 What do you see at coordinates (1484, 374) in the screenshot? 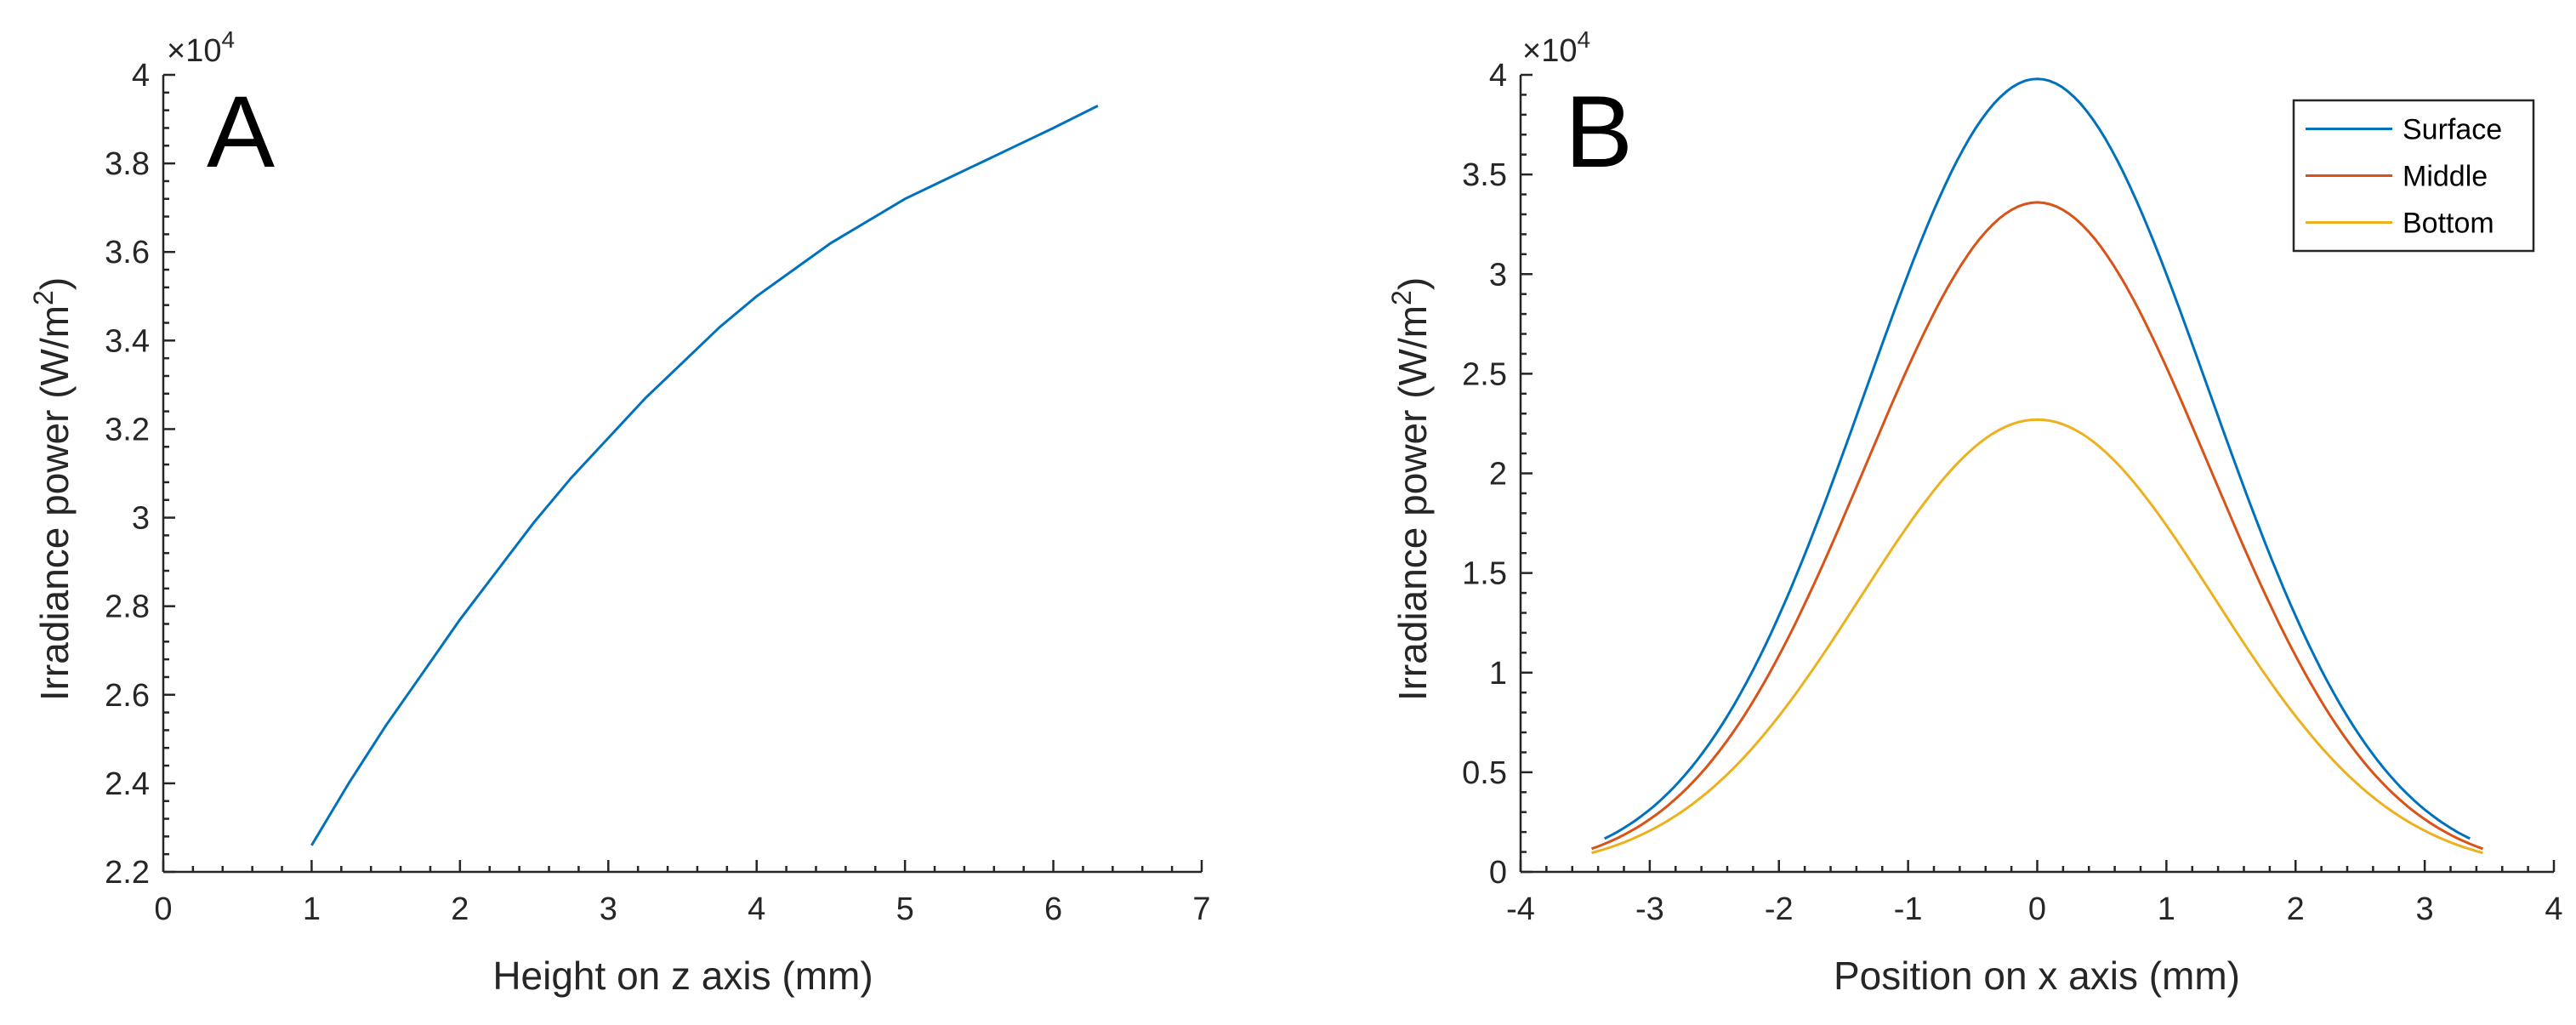
I see `panel-b-y-tick-label: 2.5` at bounding box center [1484, 374].